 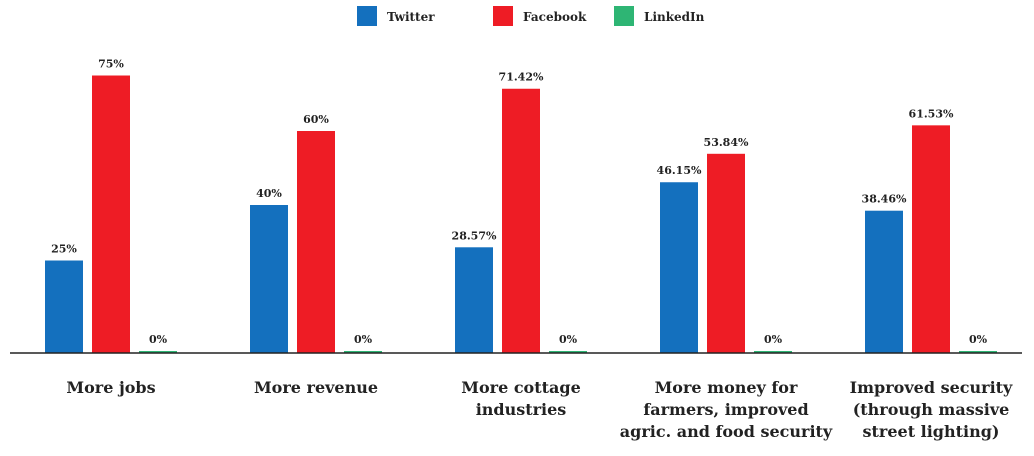 I want to click on category-label-3-line-0: More money for, so click(x=726, y=387).